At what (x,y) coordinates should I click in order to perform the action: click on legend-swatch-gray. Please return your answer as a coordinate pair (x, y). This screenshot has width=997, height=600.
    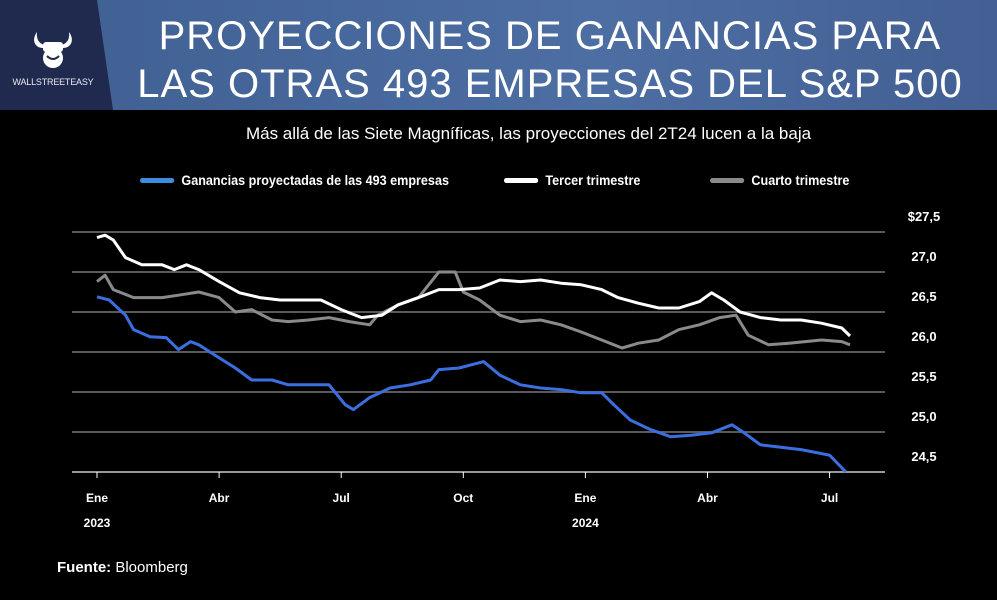
    Looking at the image, I should click on (727, 180).